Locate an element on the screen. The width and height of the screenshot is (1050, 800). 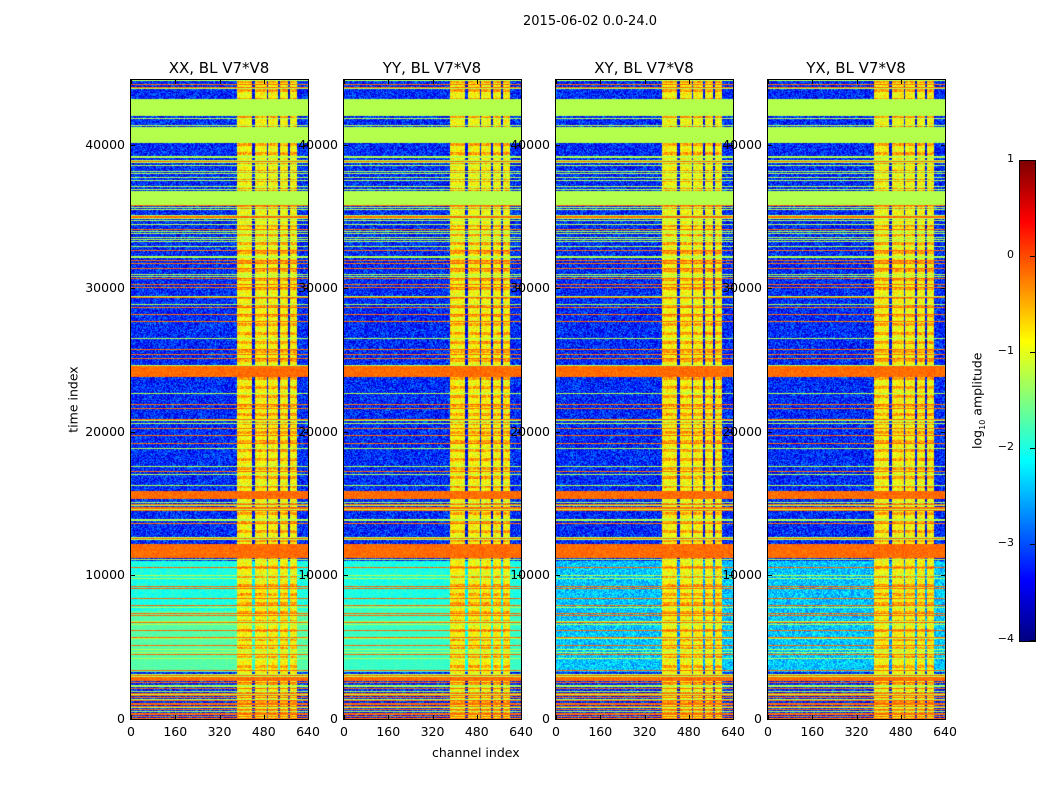
colorbar is located at coordinates (1027, 401).